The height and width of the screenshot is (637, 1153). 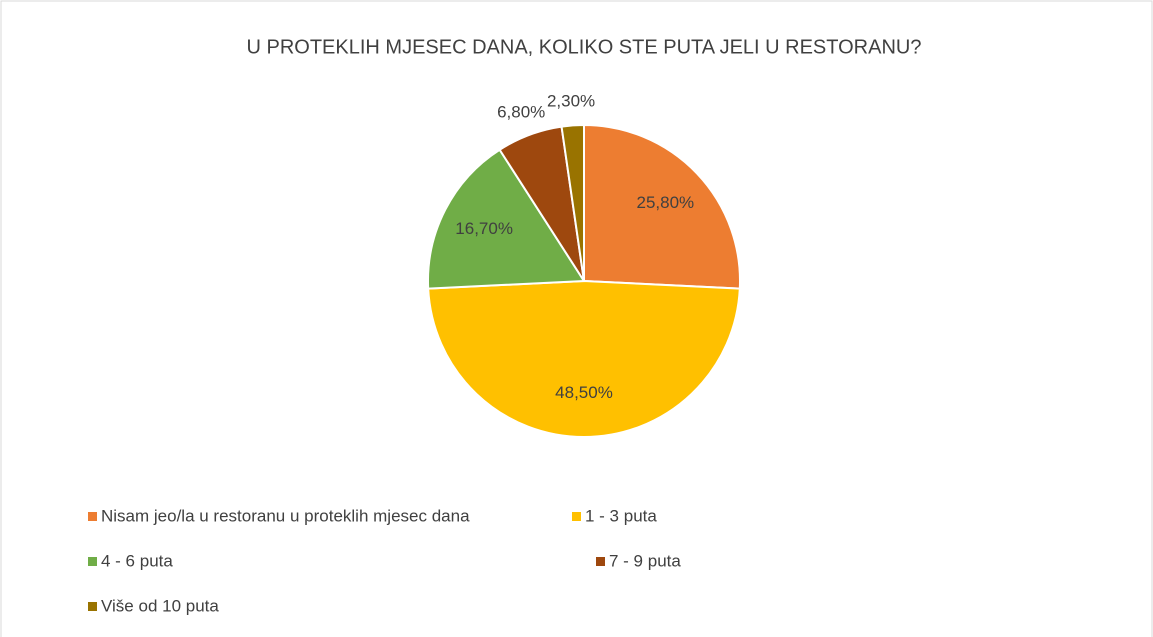 I want to click on data-label: 6,80%, so click(x=521, y=111).